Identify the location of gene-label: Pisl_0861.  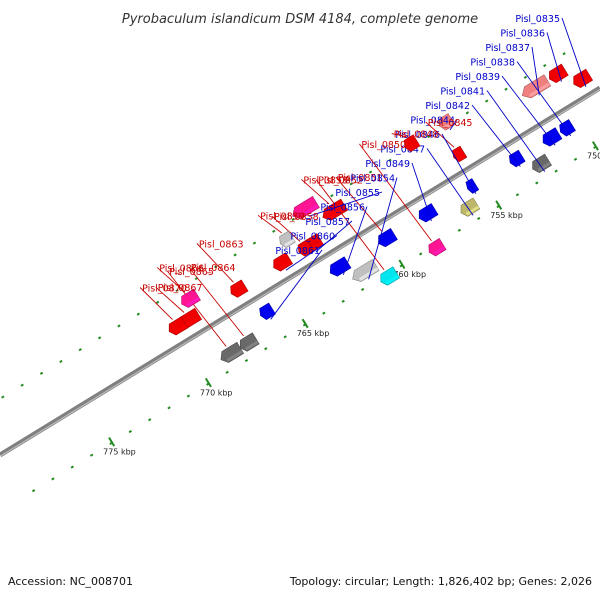
(297, 251).